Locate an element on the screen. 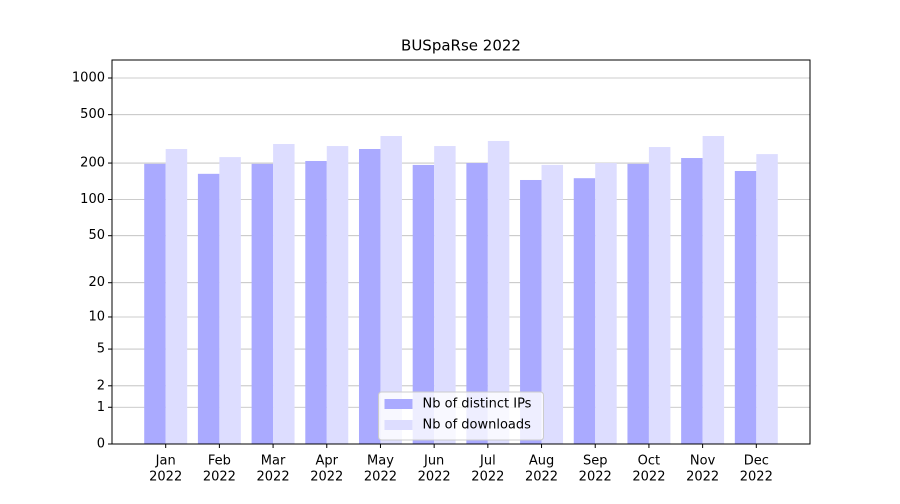 Image resolution: width=900 pixels, height=504 pixels. x-tick-label: Oct is located at coordinates (649, 461).